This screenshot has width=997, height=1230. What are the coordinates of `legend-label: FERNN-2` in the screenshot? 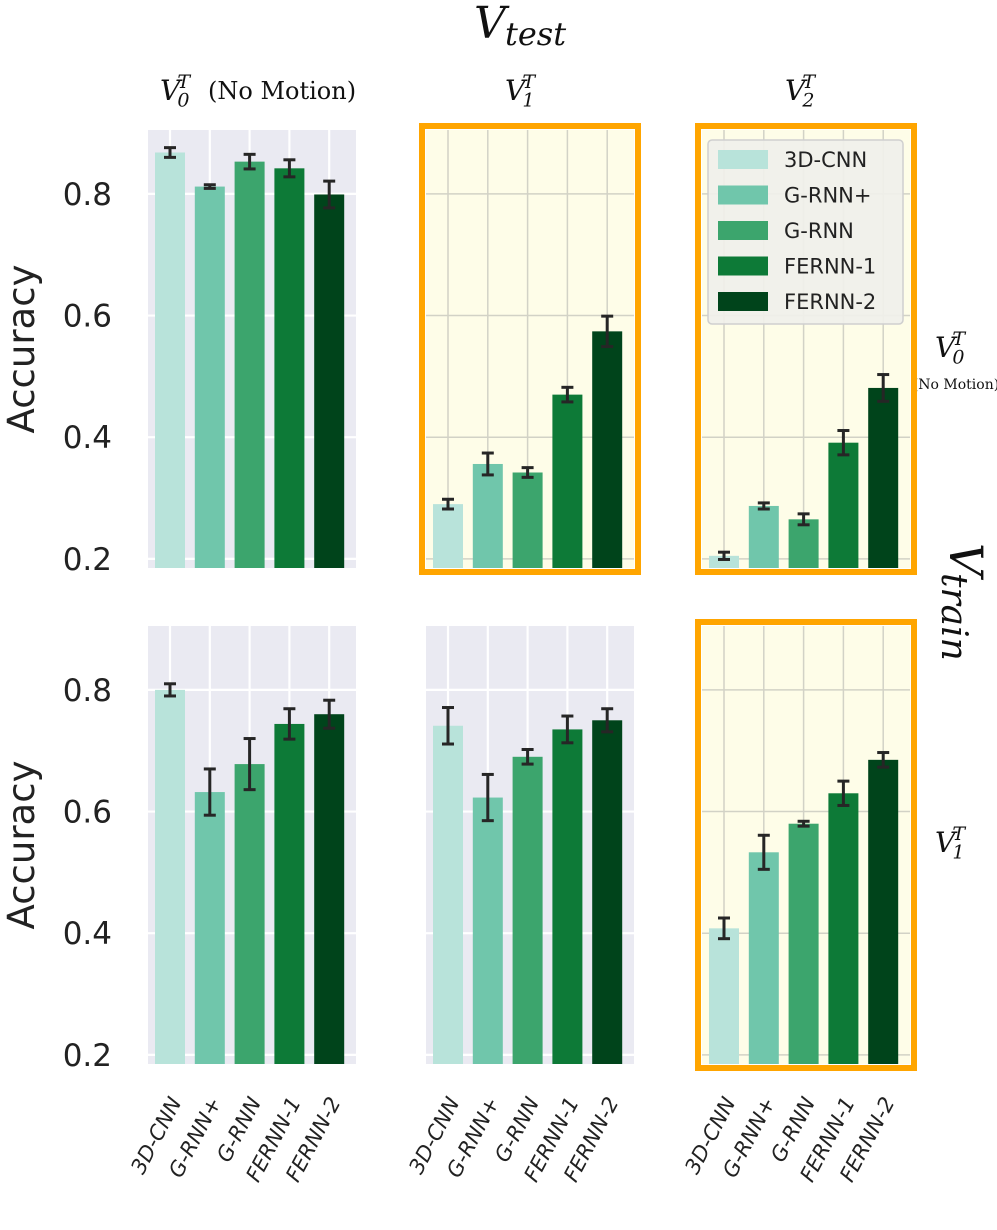 It's located at (830, 302).